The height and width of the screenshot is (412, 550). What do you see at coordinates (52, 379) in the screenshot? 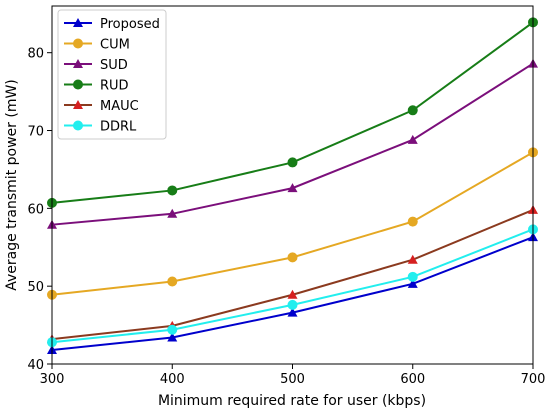
I see `x-tick-label: 300` at bounding box center [52, 379].